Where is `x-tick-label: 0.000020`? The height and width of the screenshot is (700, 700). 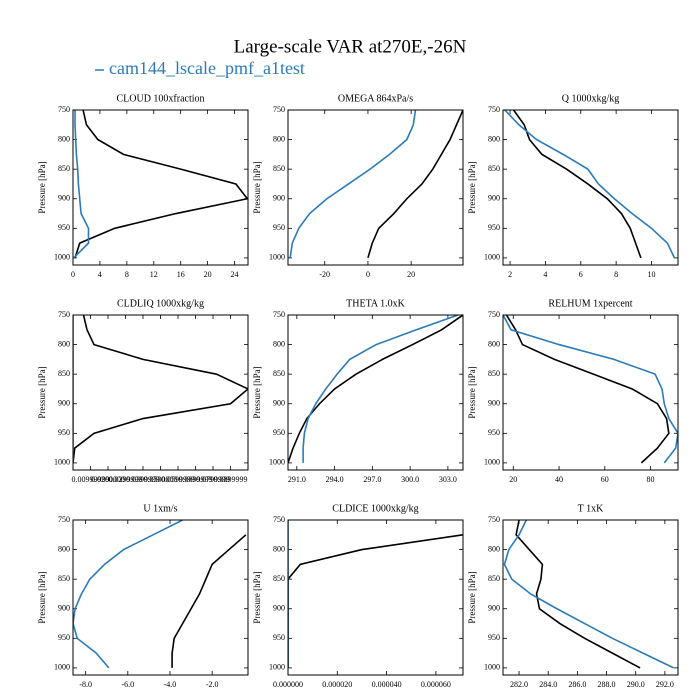
x-tick-label: 0.000020 is located at coordinates (337, 684).